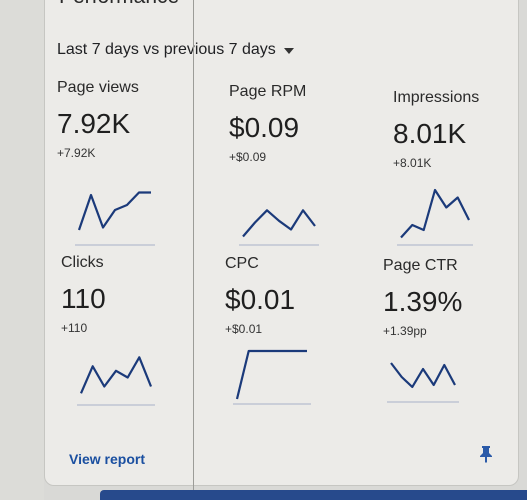 This screenshot has height=500, width=527. Describe the element at coordinates (166, 49) in the screenshot. I see `date-range-label: Last 7 days vs previous 7 days` at that location.